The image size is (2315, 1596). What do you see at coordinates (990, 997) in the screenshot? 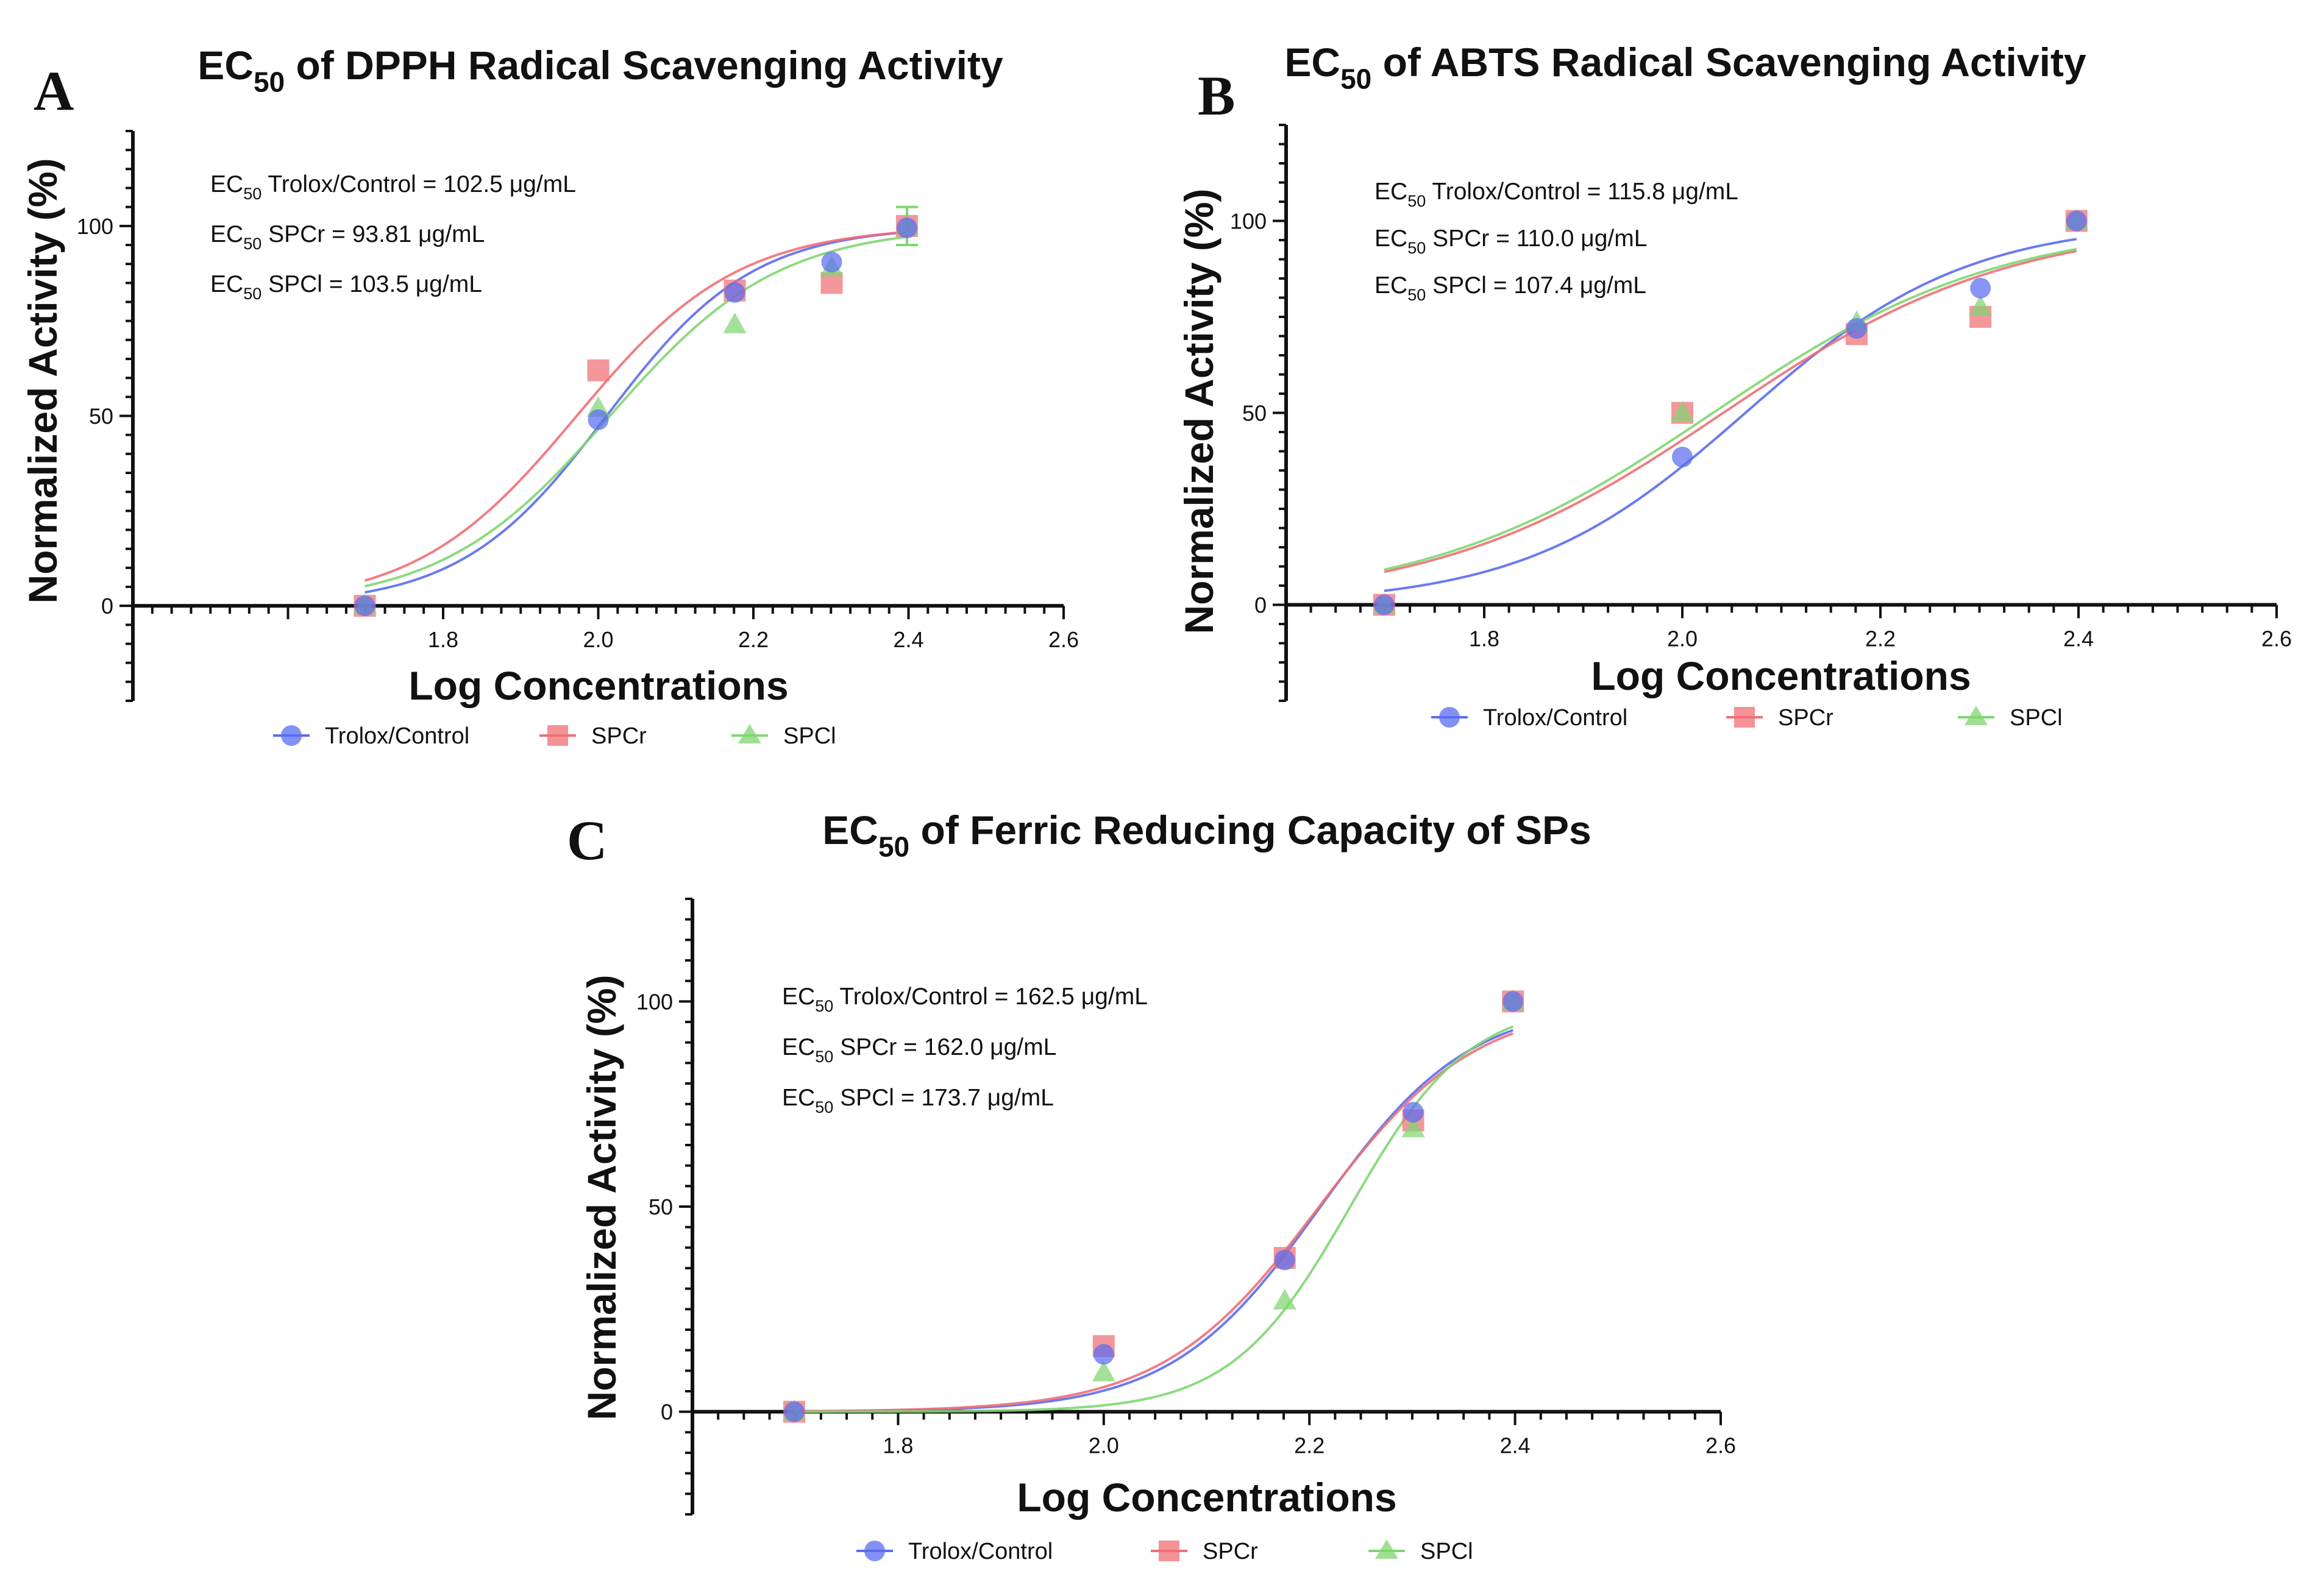
I see `ec50-annotation-text: Trolox/Control = 162.5 μg/mL` at bounding box center [990, 997].